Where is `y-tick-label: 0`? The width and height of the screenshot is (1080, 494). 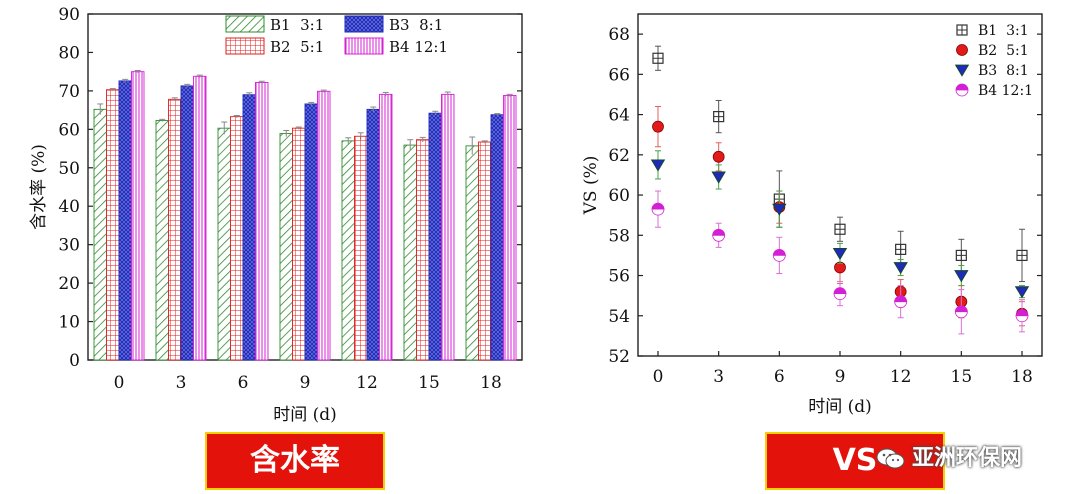
y-tick-label: 0 is located at coordinates (74, 361).